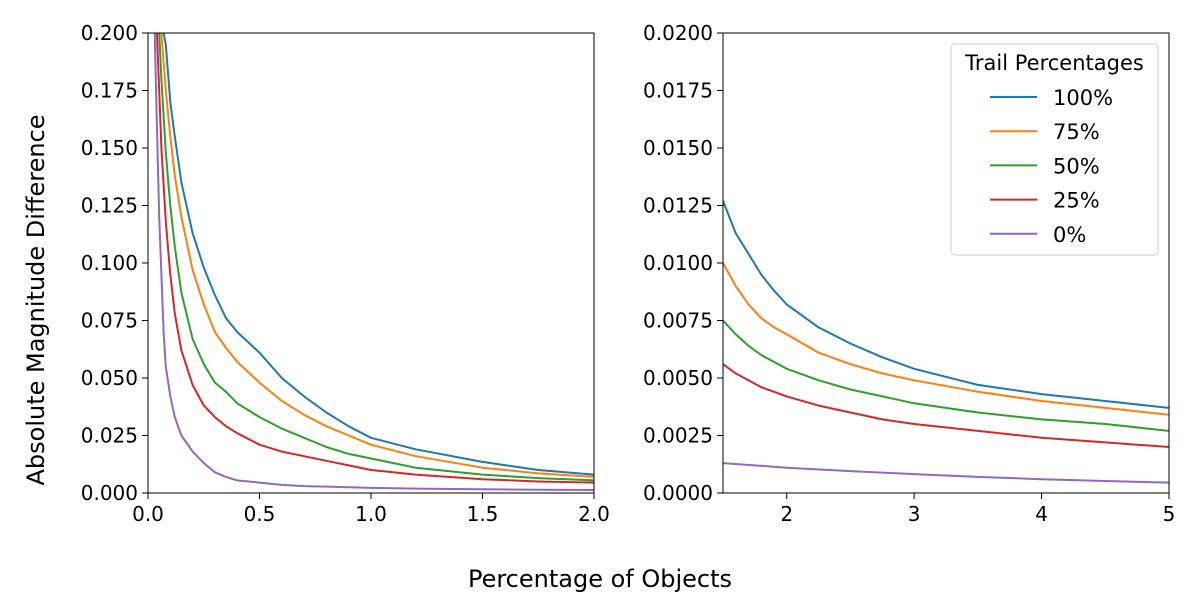 The height and width of the screenshot is (600, 1200). Describe the element at coordinates (260, 514) in the screenshot. I see `left-x-tick-label: 0.5` at that location.